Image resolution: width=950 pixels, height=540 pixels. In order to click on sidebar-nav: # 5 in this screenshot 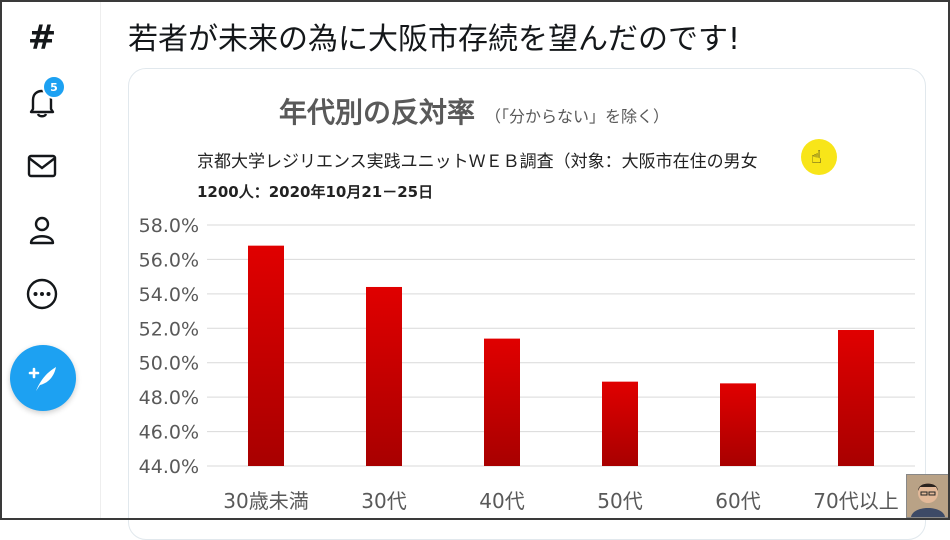, I will do `click(50, 260)`.